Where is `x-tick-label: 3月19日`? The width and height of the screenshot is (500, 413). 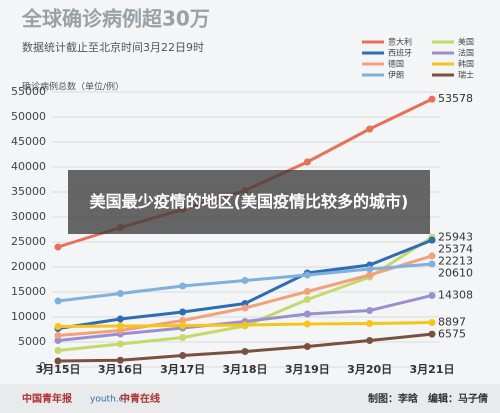 x-tick-label: 3月19日 is located at coordinates (307, 369).